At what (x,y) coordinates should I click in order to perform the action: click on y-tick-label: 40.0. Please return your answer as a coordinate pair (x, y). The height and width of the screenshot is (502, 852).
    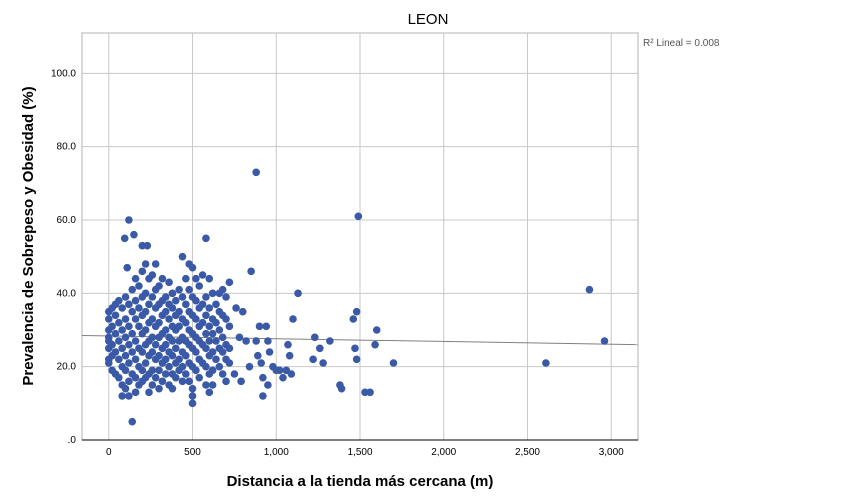
    Looking at the image, I should click on (67, 293).